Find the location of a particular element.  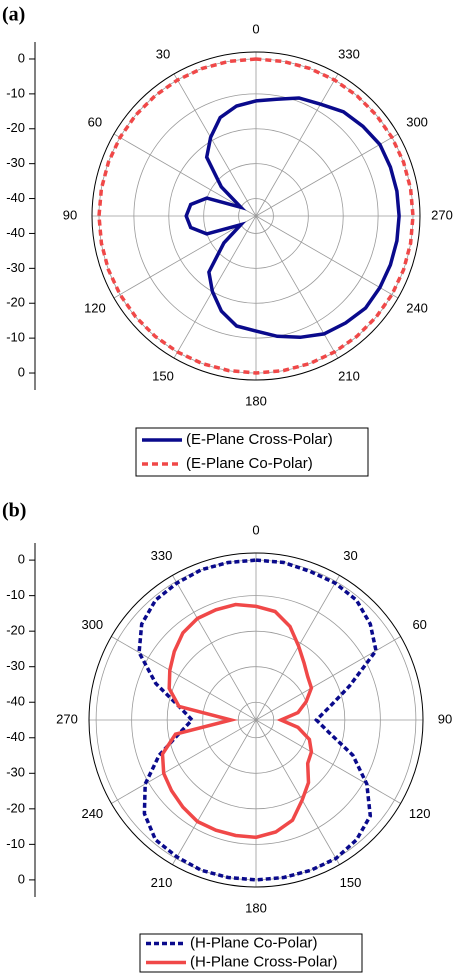

legend-label: (E-Plane Co-Polar) is located at coordinates (249, 463).